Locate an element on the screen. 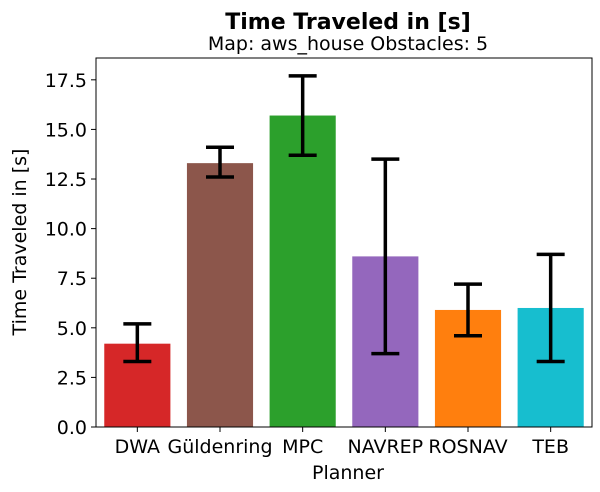  x-tick-label-5: TEB is located at coordinates (550, 447).